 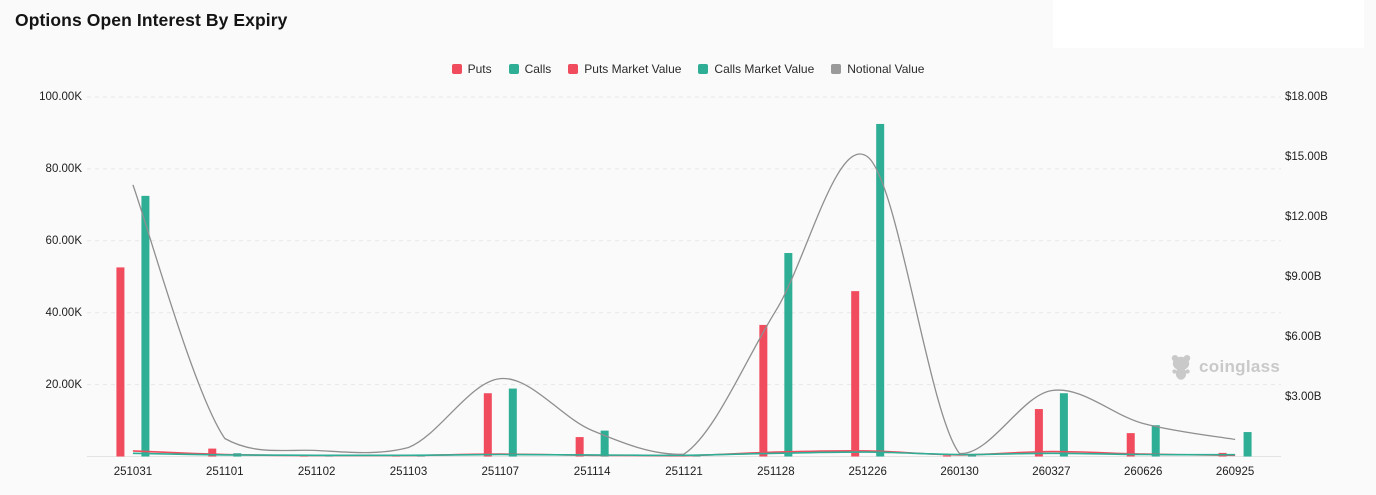 I want to click on legend-label: Puts, so click(x=479, y=69).